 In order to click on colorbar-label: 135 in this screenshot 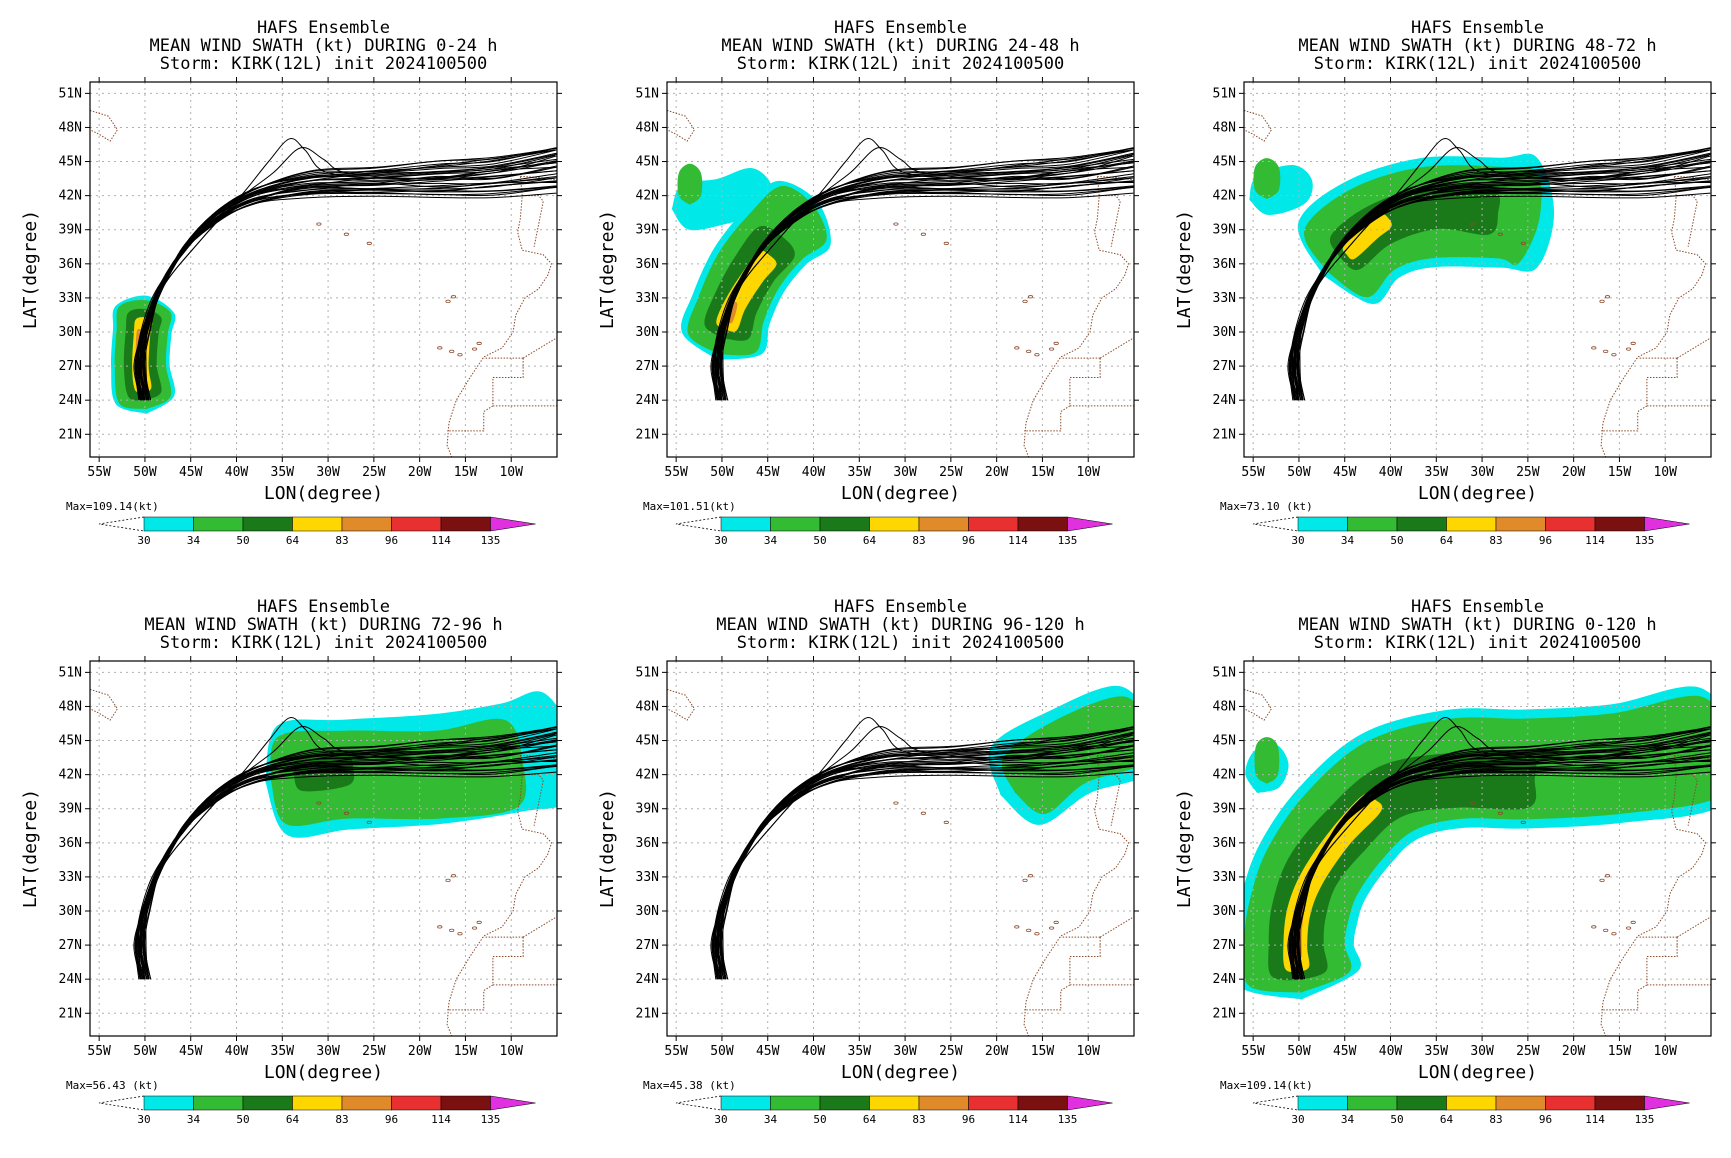, I will do `click(1068, 1119)`.